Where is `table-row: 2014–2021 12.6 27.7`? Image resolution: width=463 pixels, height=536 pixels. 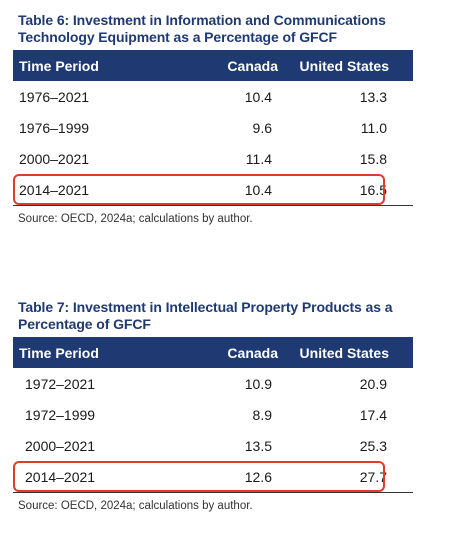 table-row: 2014–2021 12.6 27.7 is located at coordinates (213, 477).